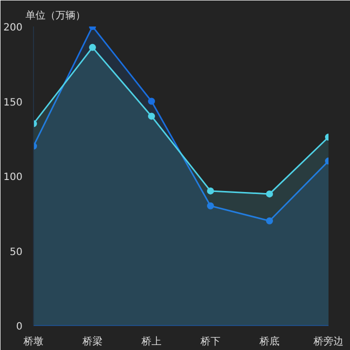 This screenshot has width=350, height=350. Describe the element at coordinates (269, 342) in the screenshot. I see `x-tick-label: 桥底` at that location.